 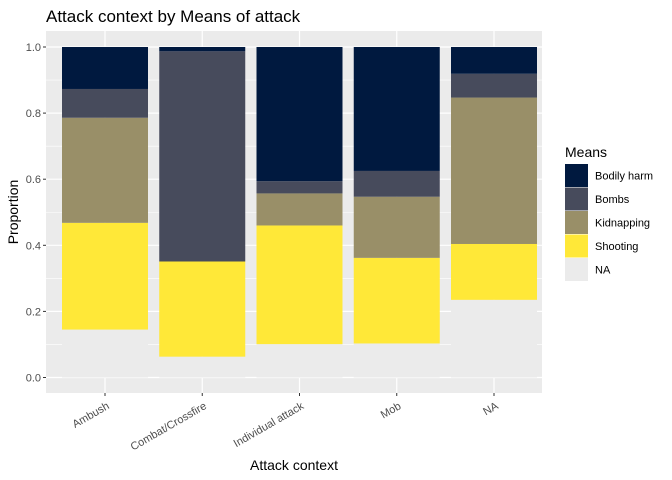 What do you see at coordinates (91, 415) in the screenshot?
I see `x-tick-label: Ambush` at bounding box center [91, 415].